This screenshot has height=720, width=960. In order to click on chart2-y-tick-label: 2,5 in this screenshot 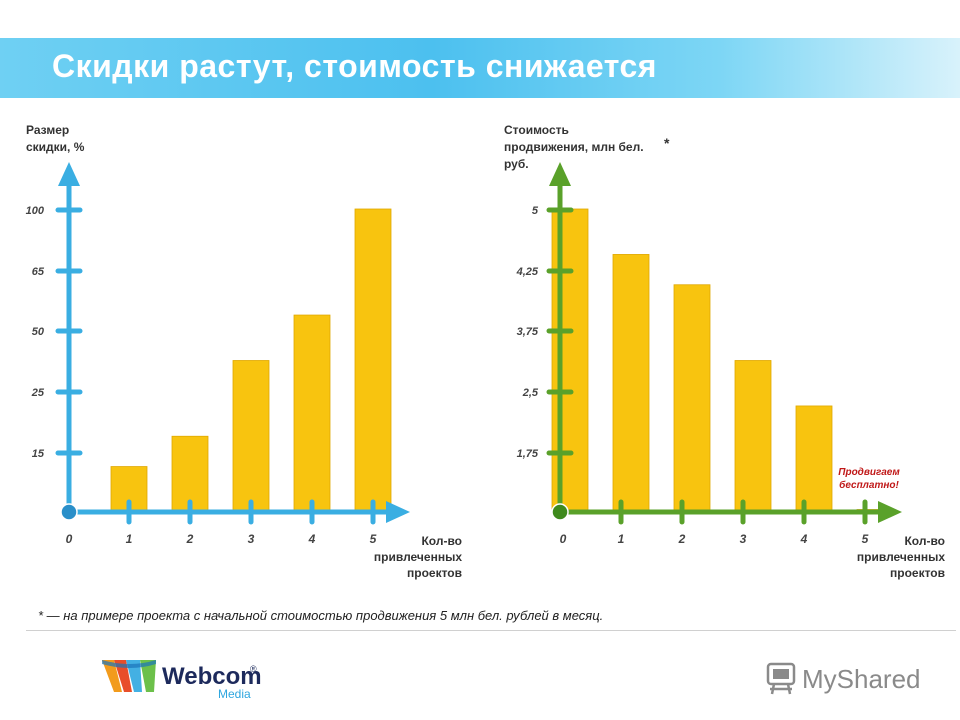, I will do `click(530, 393)`.